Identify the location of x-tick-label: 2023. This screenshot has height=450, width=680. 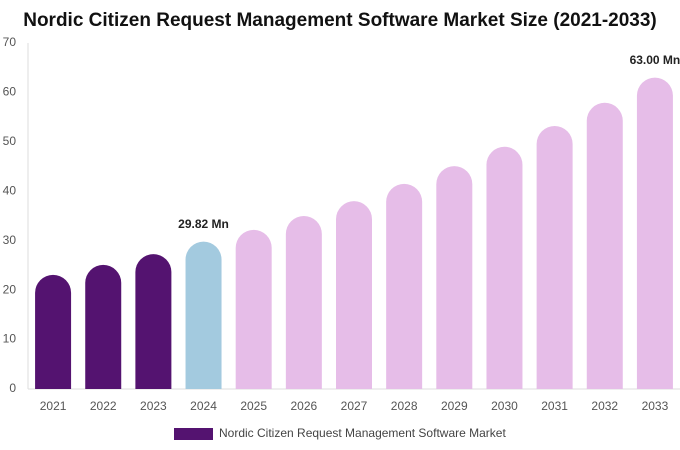
(153, 406).